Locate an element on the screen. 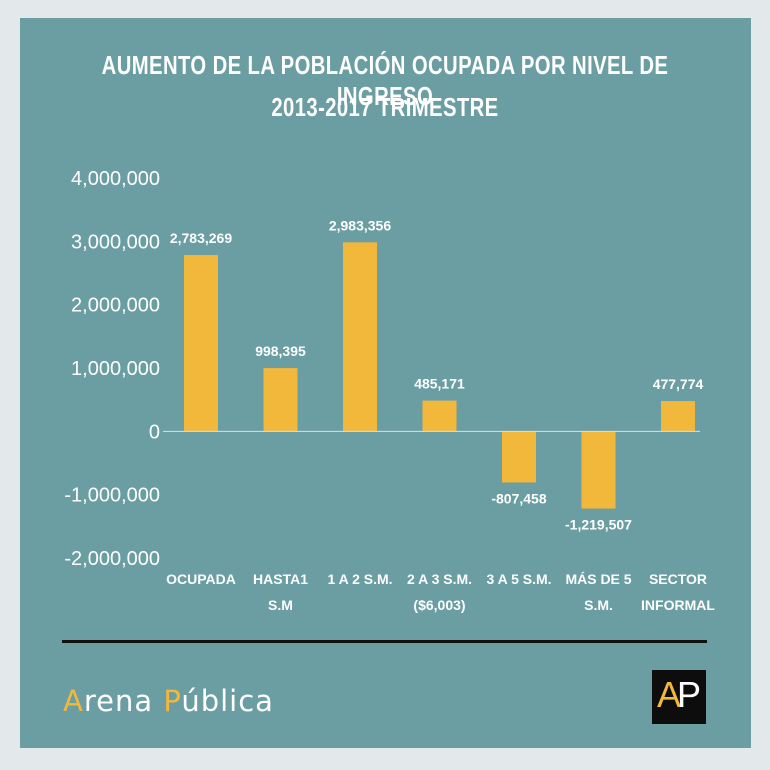 Image resolution: width=770 pixels, height=770 pixels. category-label: MÁS DE 5 is located at coordinates (598, 579).